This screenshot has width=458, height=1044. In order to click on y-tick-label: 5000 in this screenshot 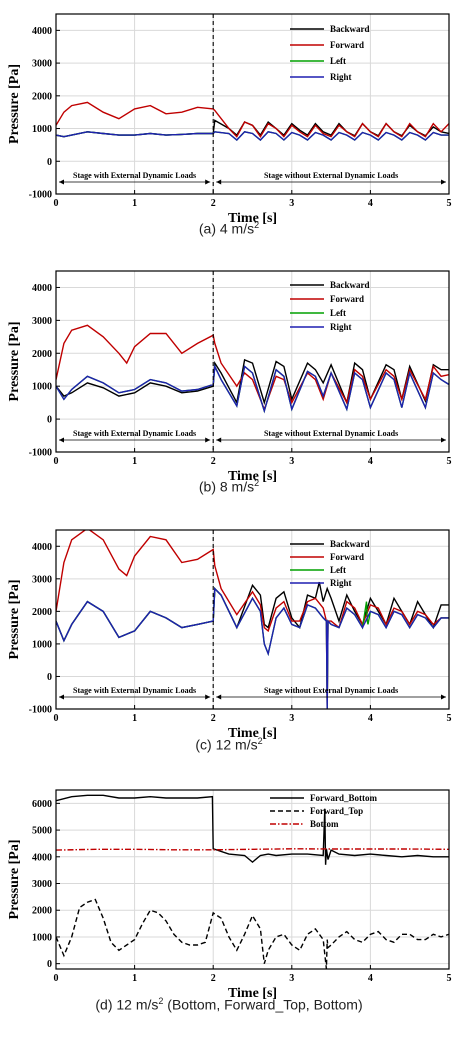, I will do `click(42, 831)`.